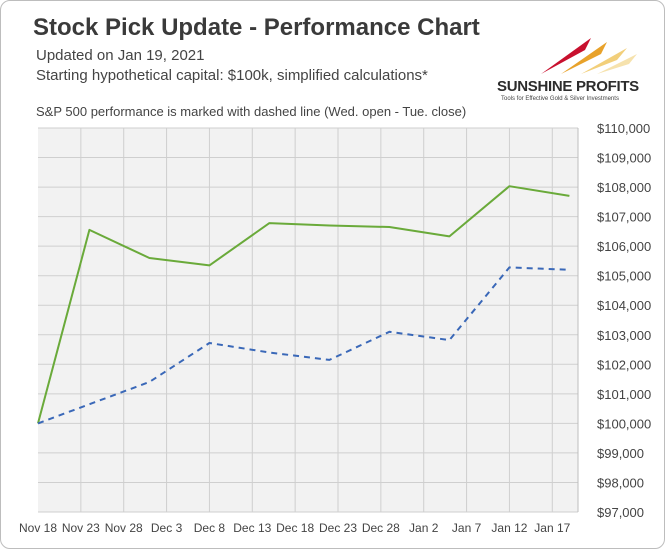 This screenshot has width=665, height=549. I want to click on y-tick-label: $97,000, so click(620, 512).